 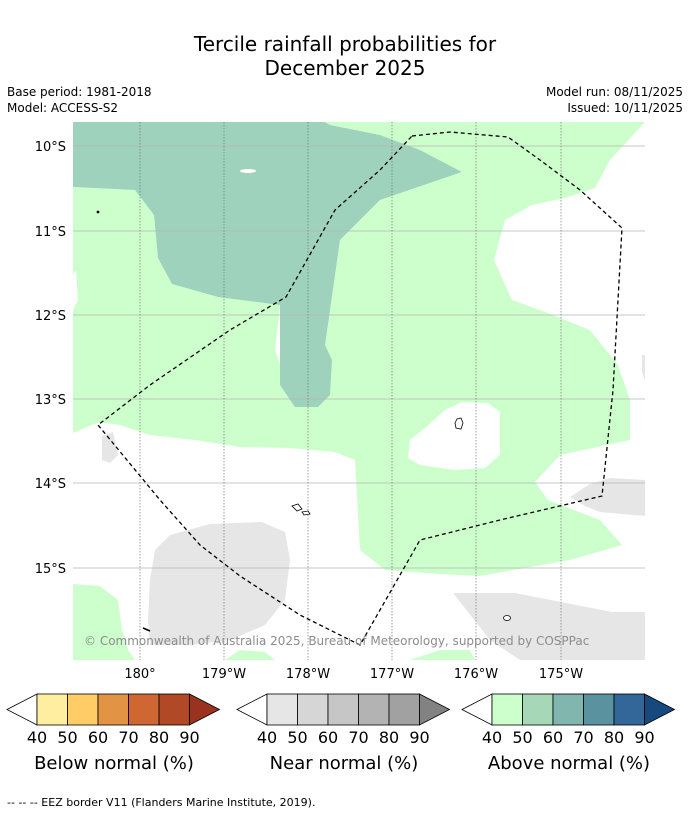 I want to click on lon-label: 180°, so click(x=139, y=674).